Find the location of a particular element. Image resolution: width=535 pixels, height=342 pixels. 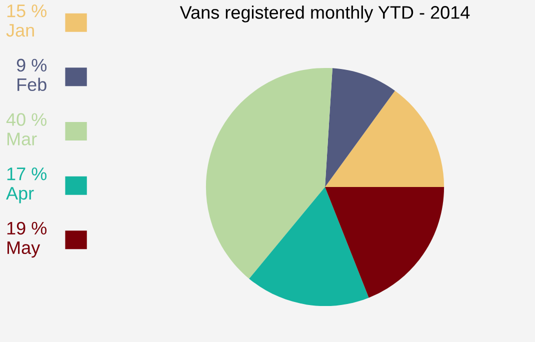

data-label: 19 % is located at coordinates (27, 228).